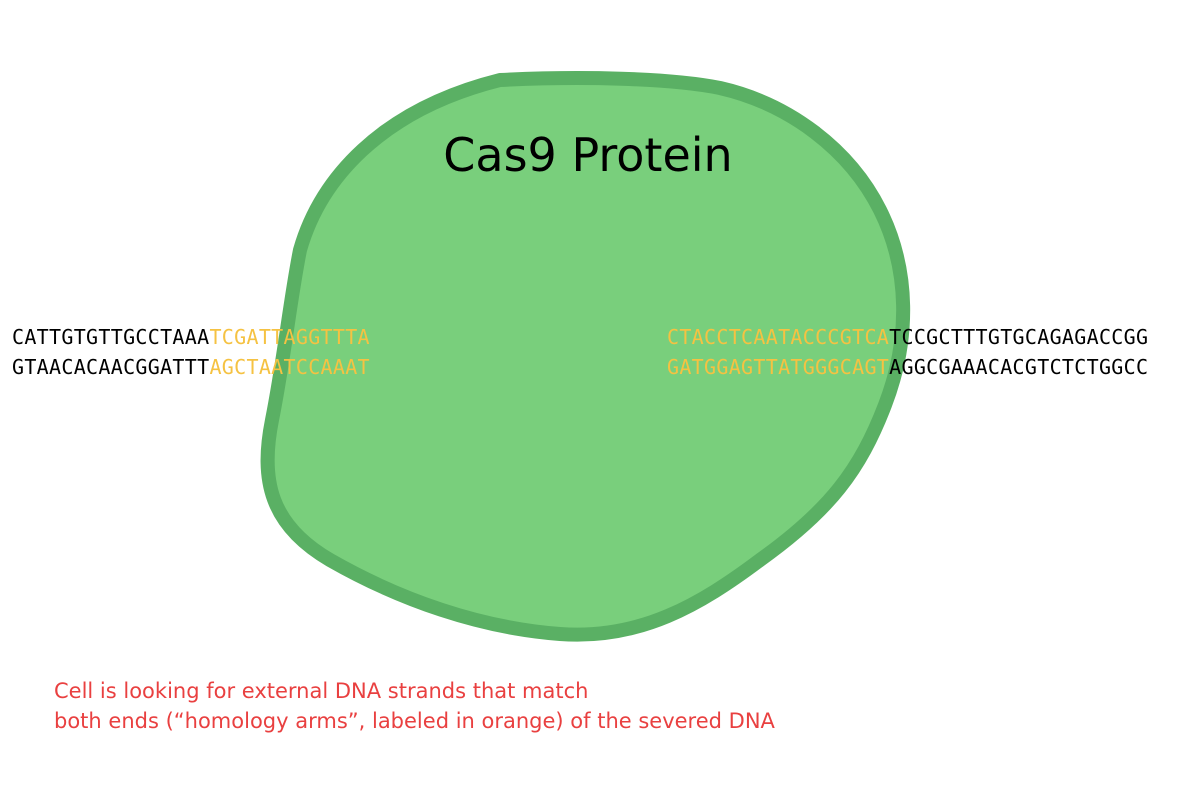  Describe the element at coordinates (1019, 367) in the screenshot. I see `right-dna-bottom-plain: AGGCGAAACACGTCTCTGGCC` at that location.